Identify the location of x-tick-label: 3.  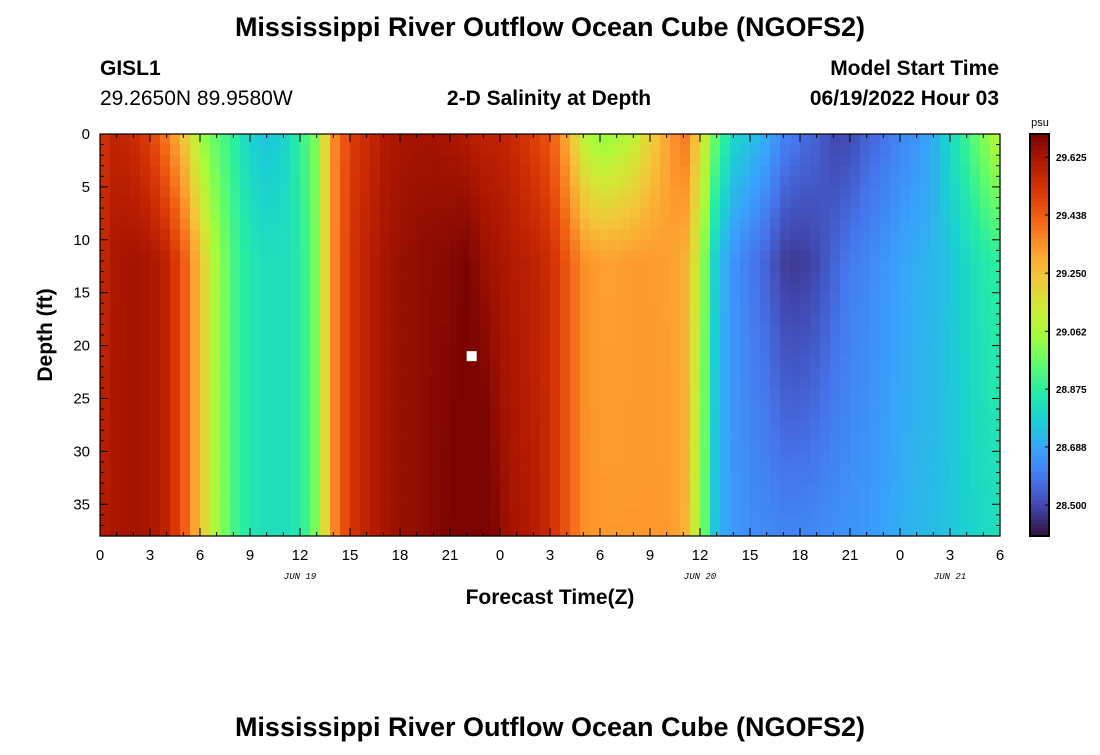
(550, 555).